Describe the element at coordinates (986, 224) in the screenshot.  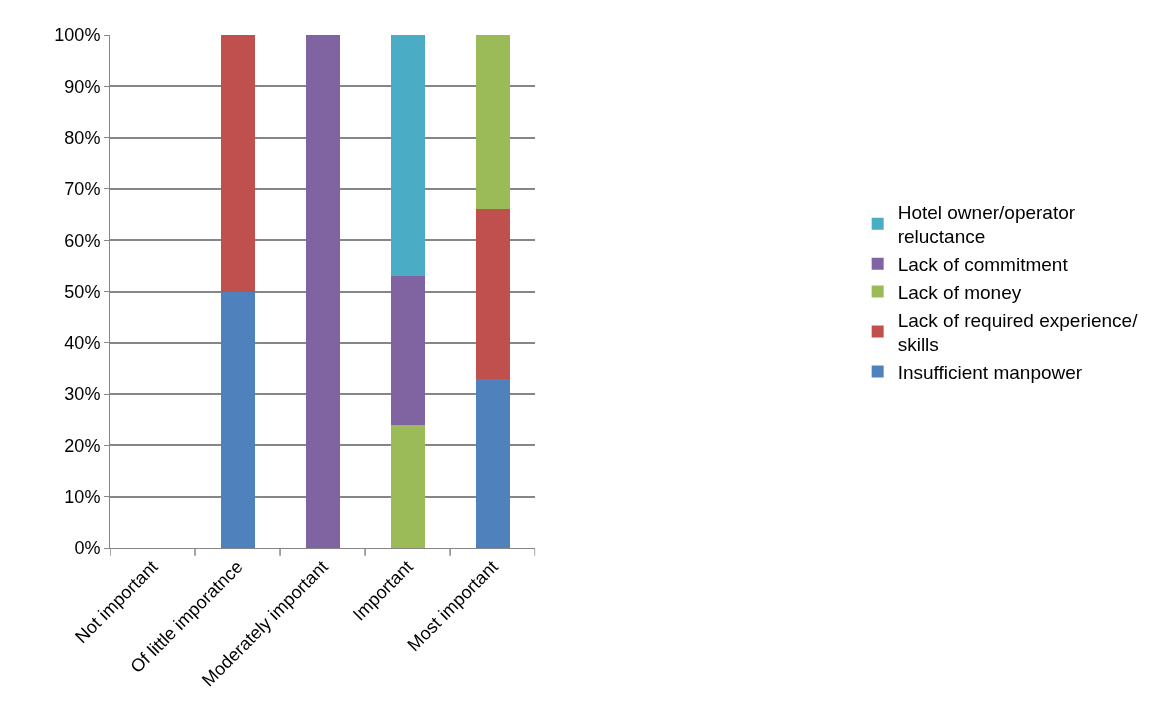
I see `legend-label: Hotel owner/operator reluctance` at that location.